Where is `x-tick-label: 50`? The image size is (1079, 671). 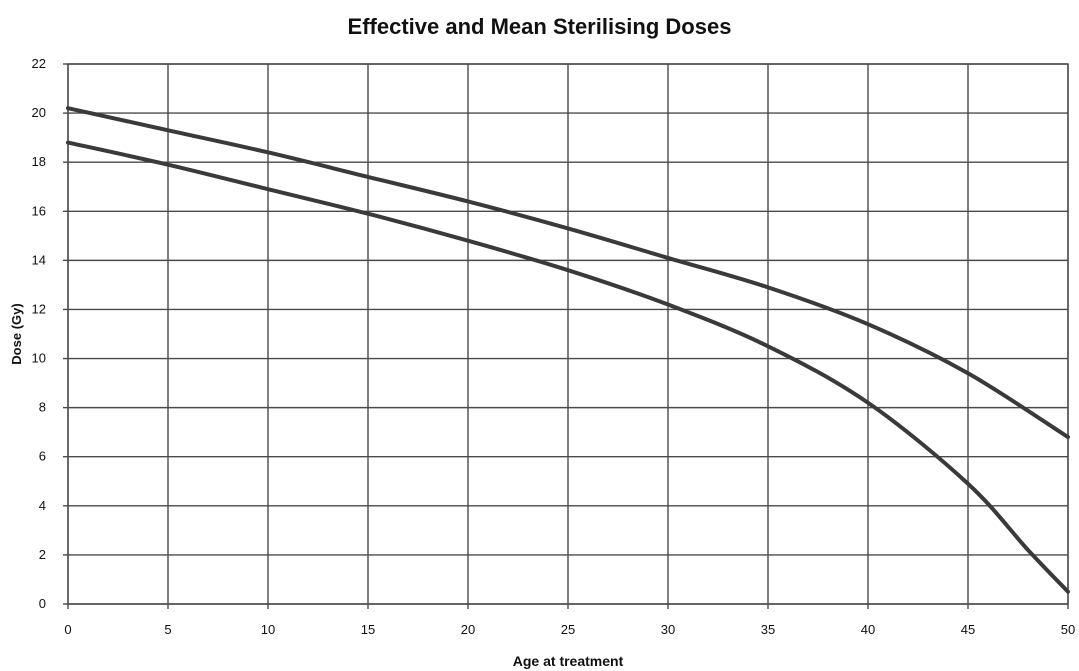 x-tick-label: 50 is located at coordinates (1068, 629).